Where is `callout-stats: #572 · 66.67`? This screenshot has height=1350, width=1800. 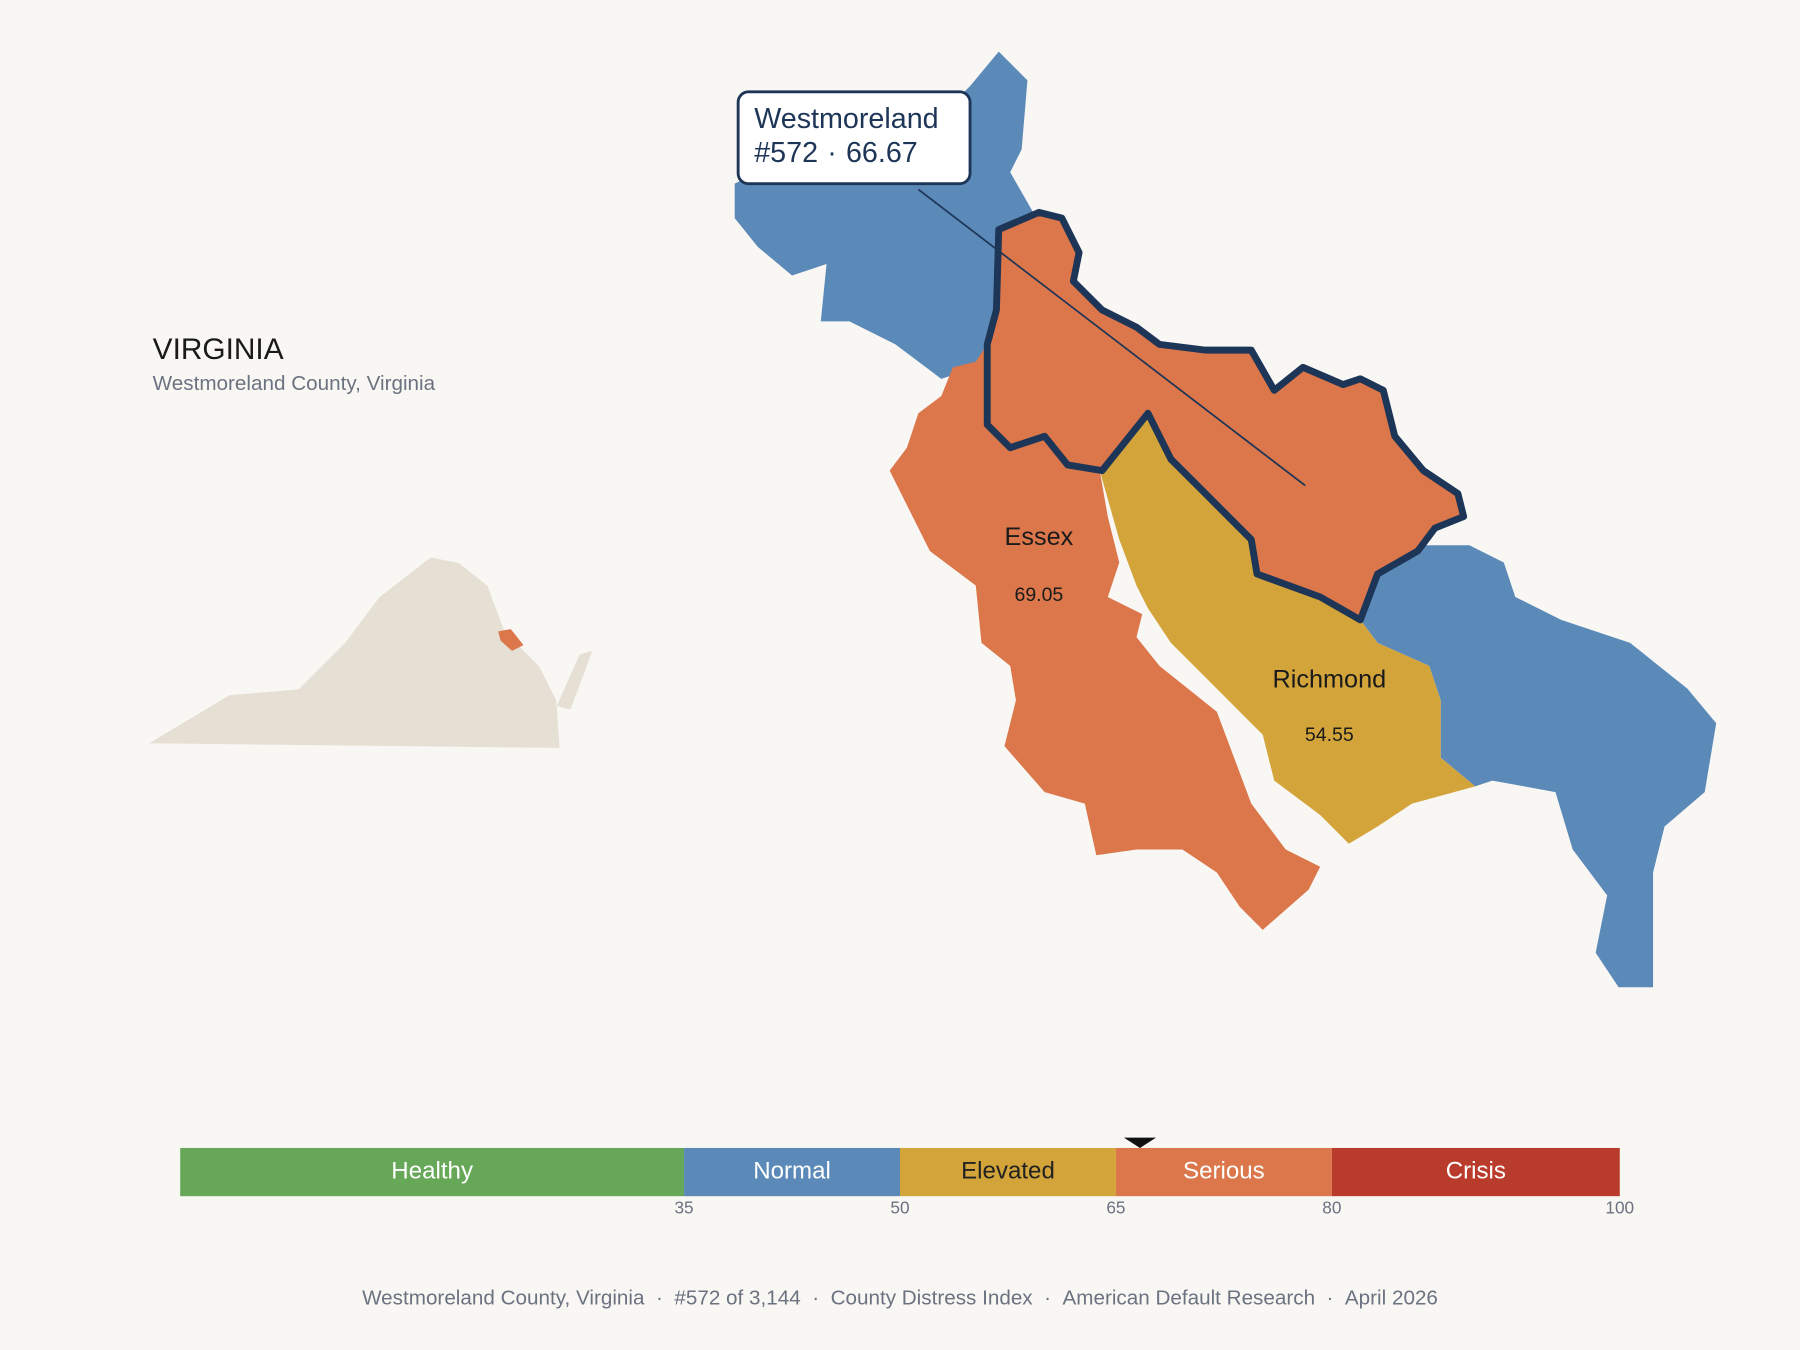 callout-stats: #572 · 66.67 is located at coordinates (836, 152).